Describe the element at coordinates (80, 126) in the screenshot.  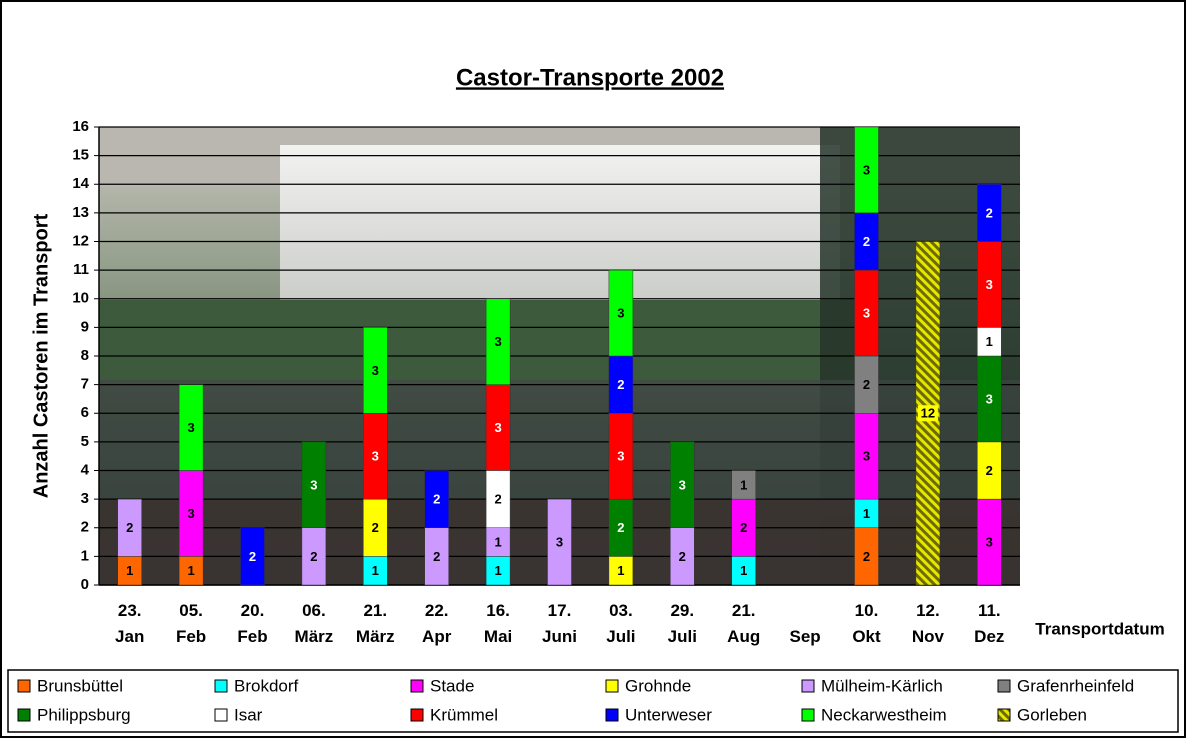
I see `y-tick-label: 16` at that location.